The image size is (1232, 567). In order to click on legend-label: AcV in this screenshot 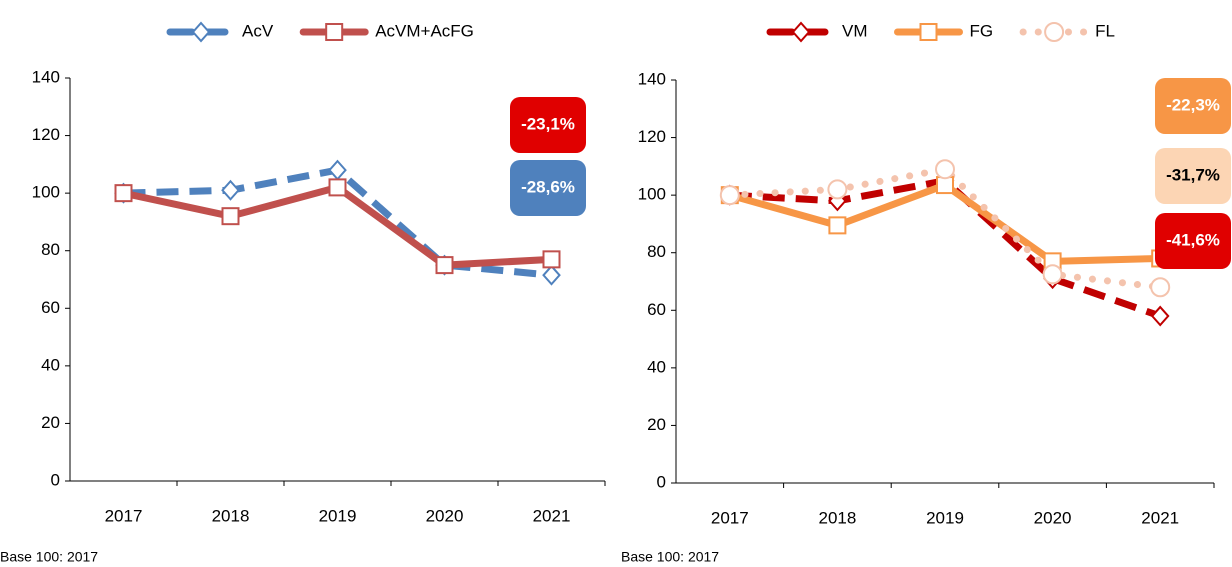, I will do `click(258, 30)`.